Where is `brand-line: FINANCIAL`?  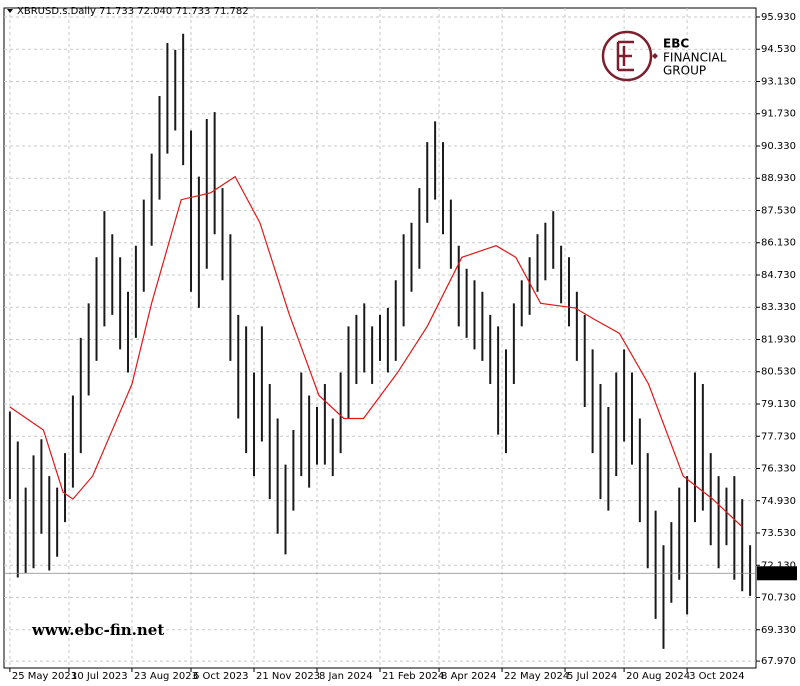
brand-line: FINANCIAL is located at coordinates (695, 58).